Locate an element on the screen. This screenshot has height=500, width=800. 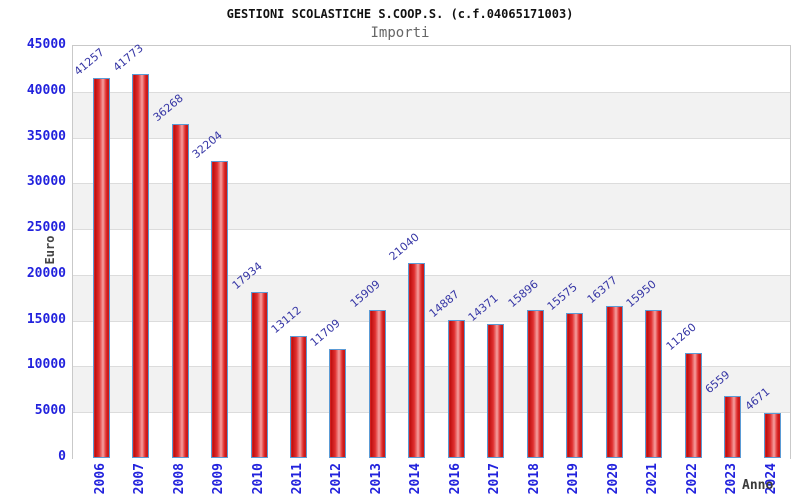
x-tick-label: 2019 is located at coordinates (574, 479).